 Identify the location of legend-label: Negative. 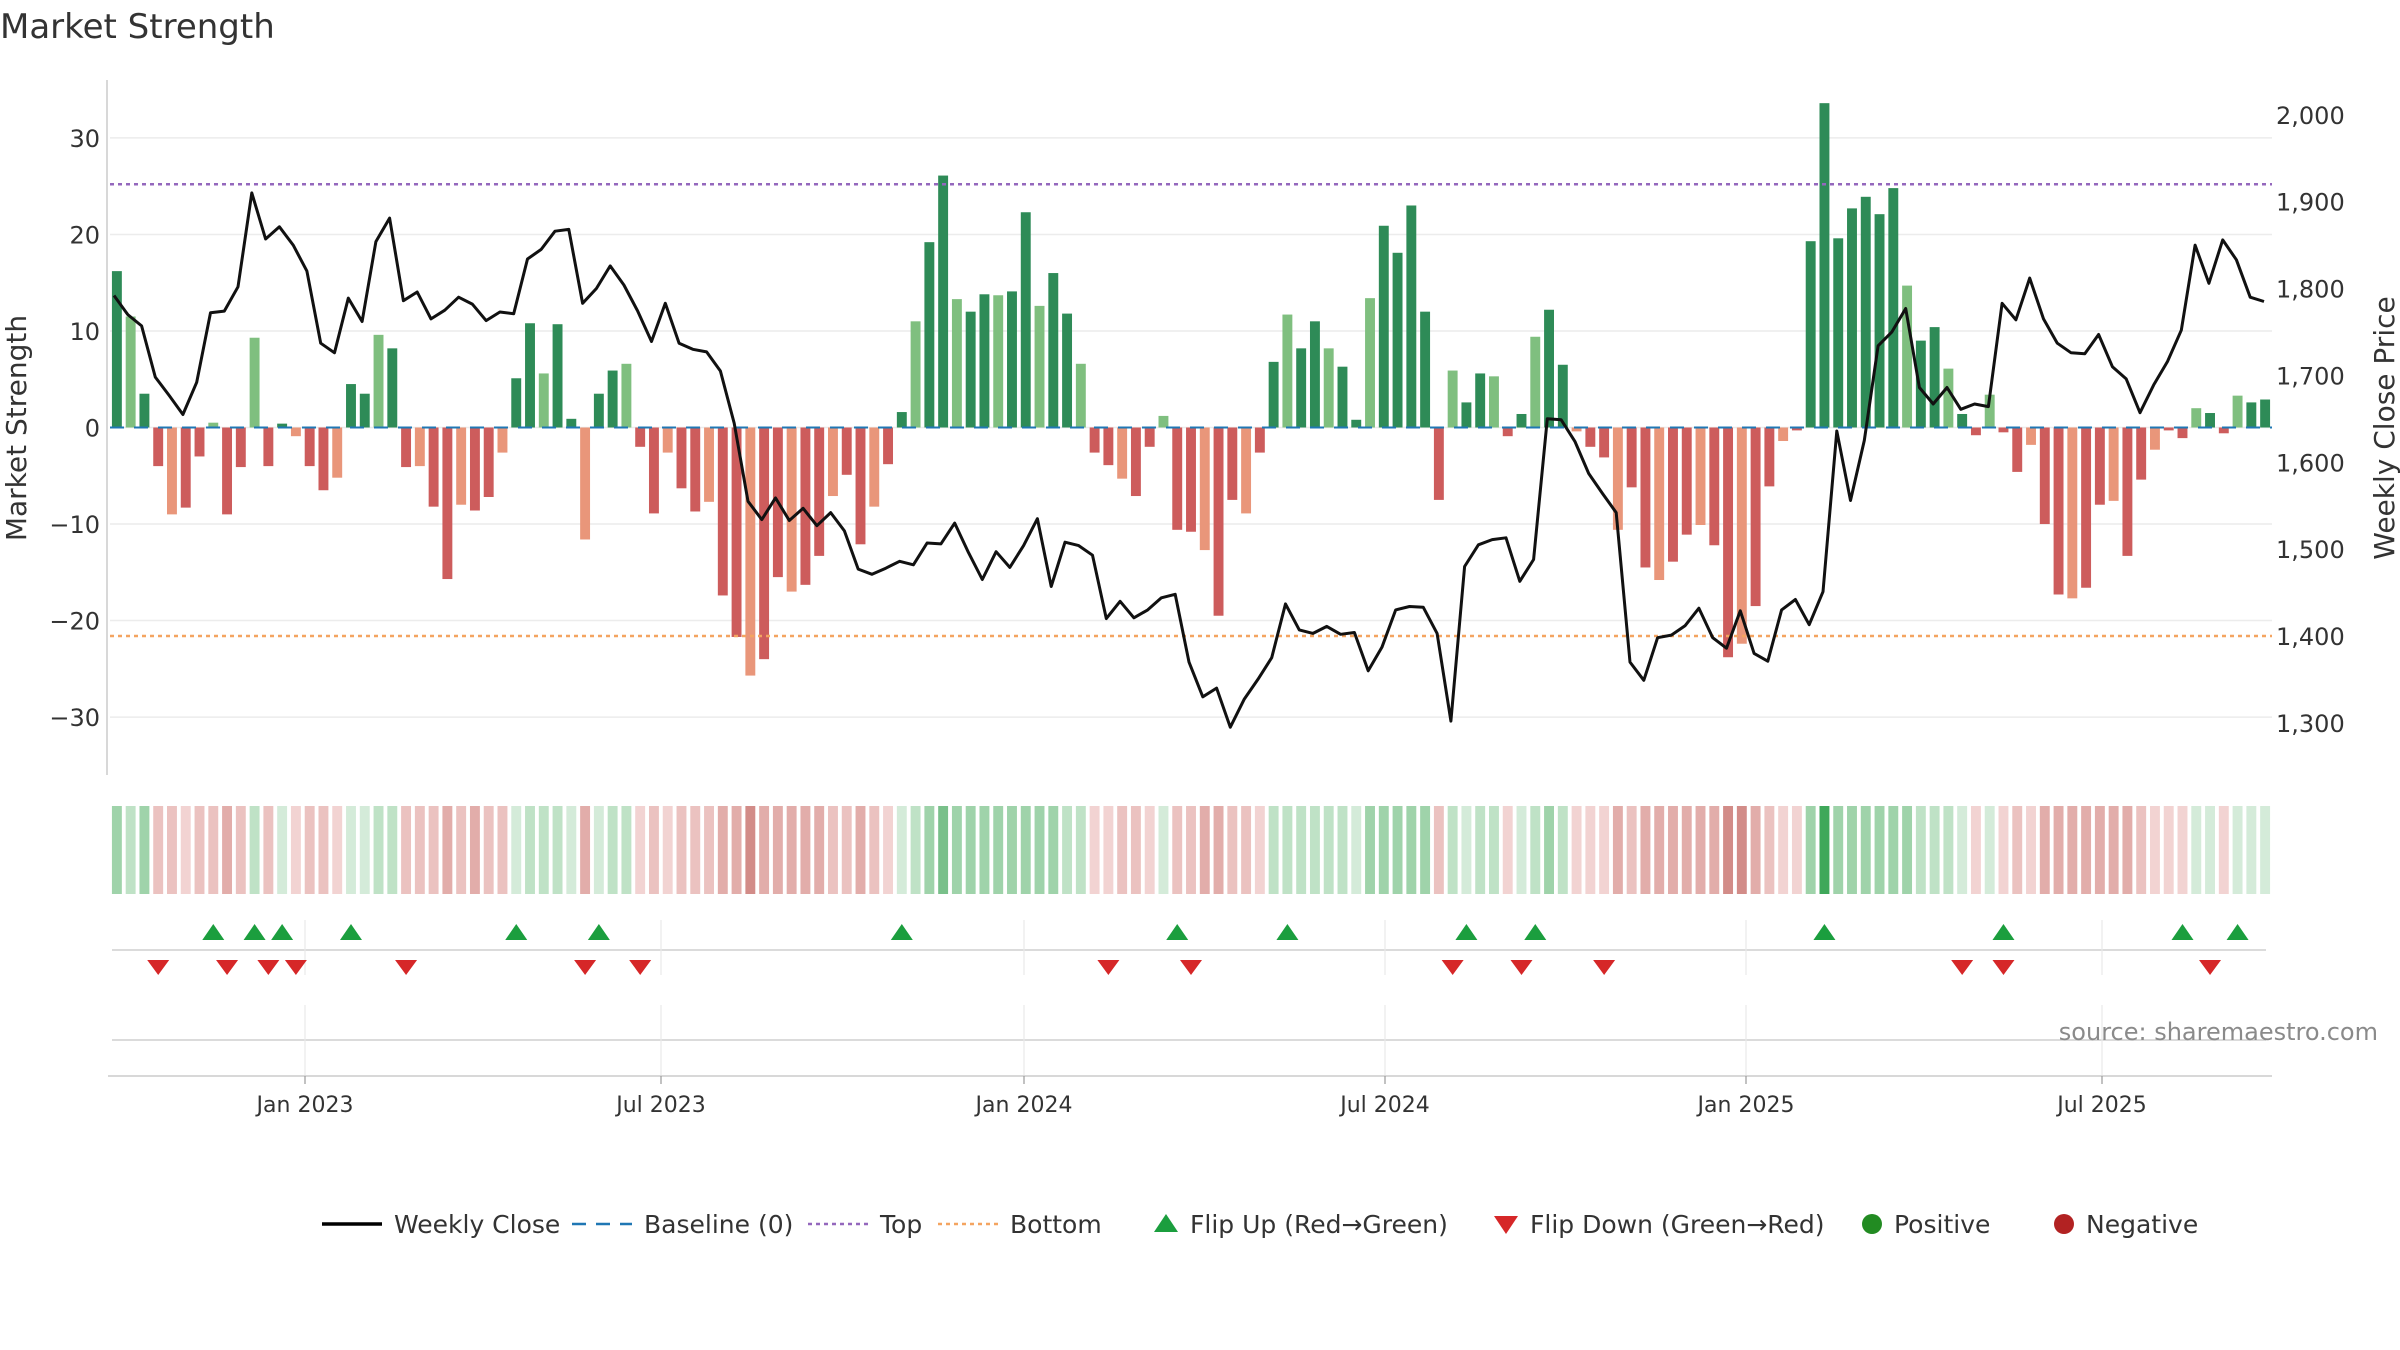
(2142, 1224).